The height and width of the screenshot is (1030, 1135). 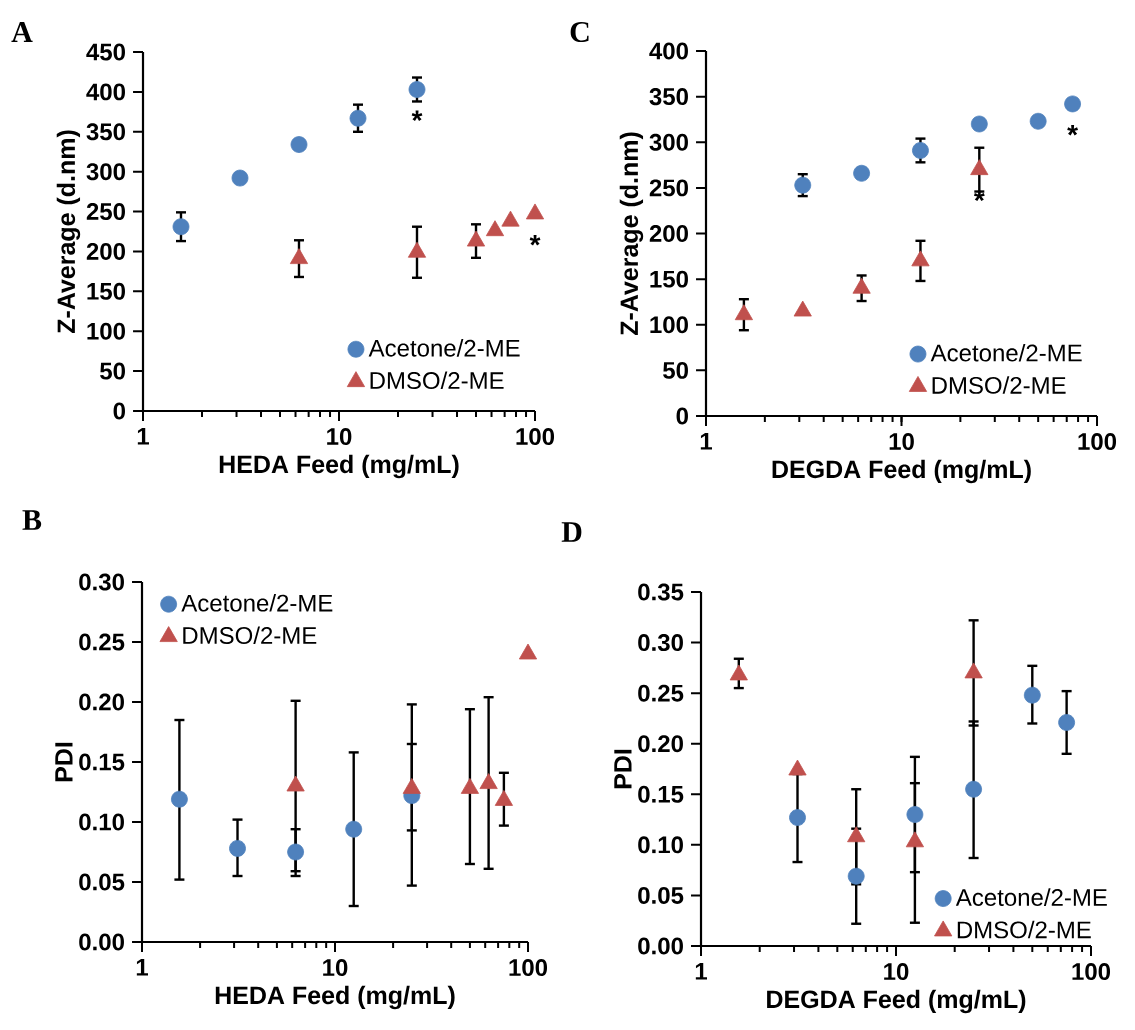 I want to click on chart-title: B, so click(x=32, y=520).